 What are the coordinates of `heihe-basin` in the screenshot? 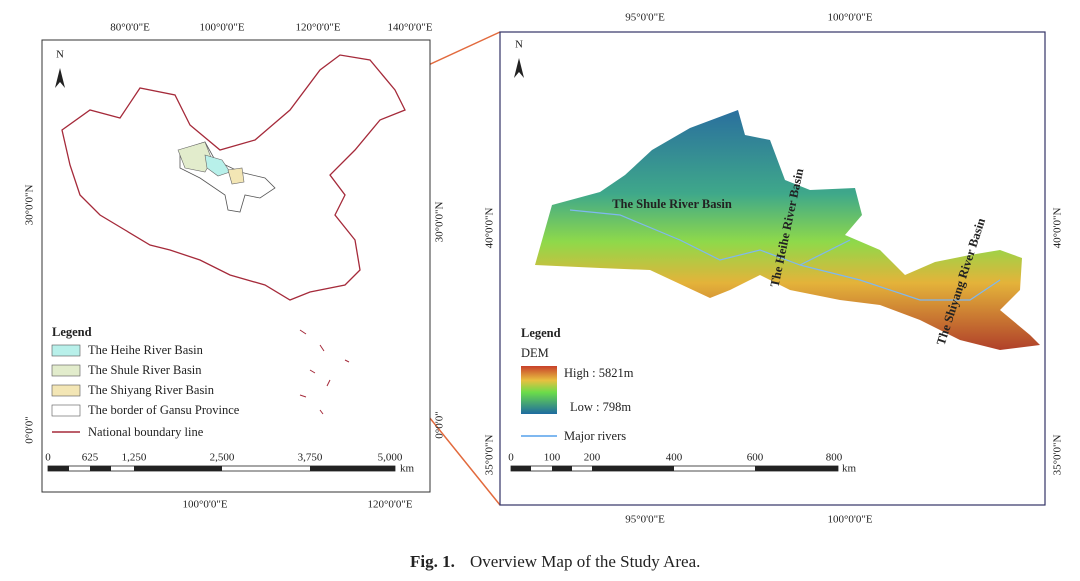 It's located at (217, 165).